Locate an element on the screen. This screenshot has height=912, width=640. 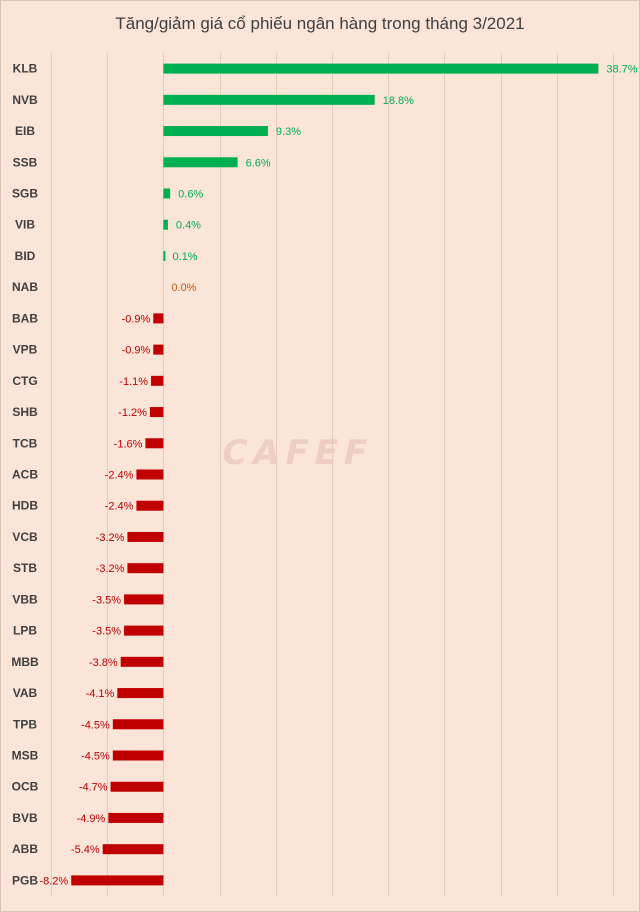
data-label: -8.2% is located at coordinates (53, 881).